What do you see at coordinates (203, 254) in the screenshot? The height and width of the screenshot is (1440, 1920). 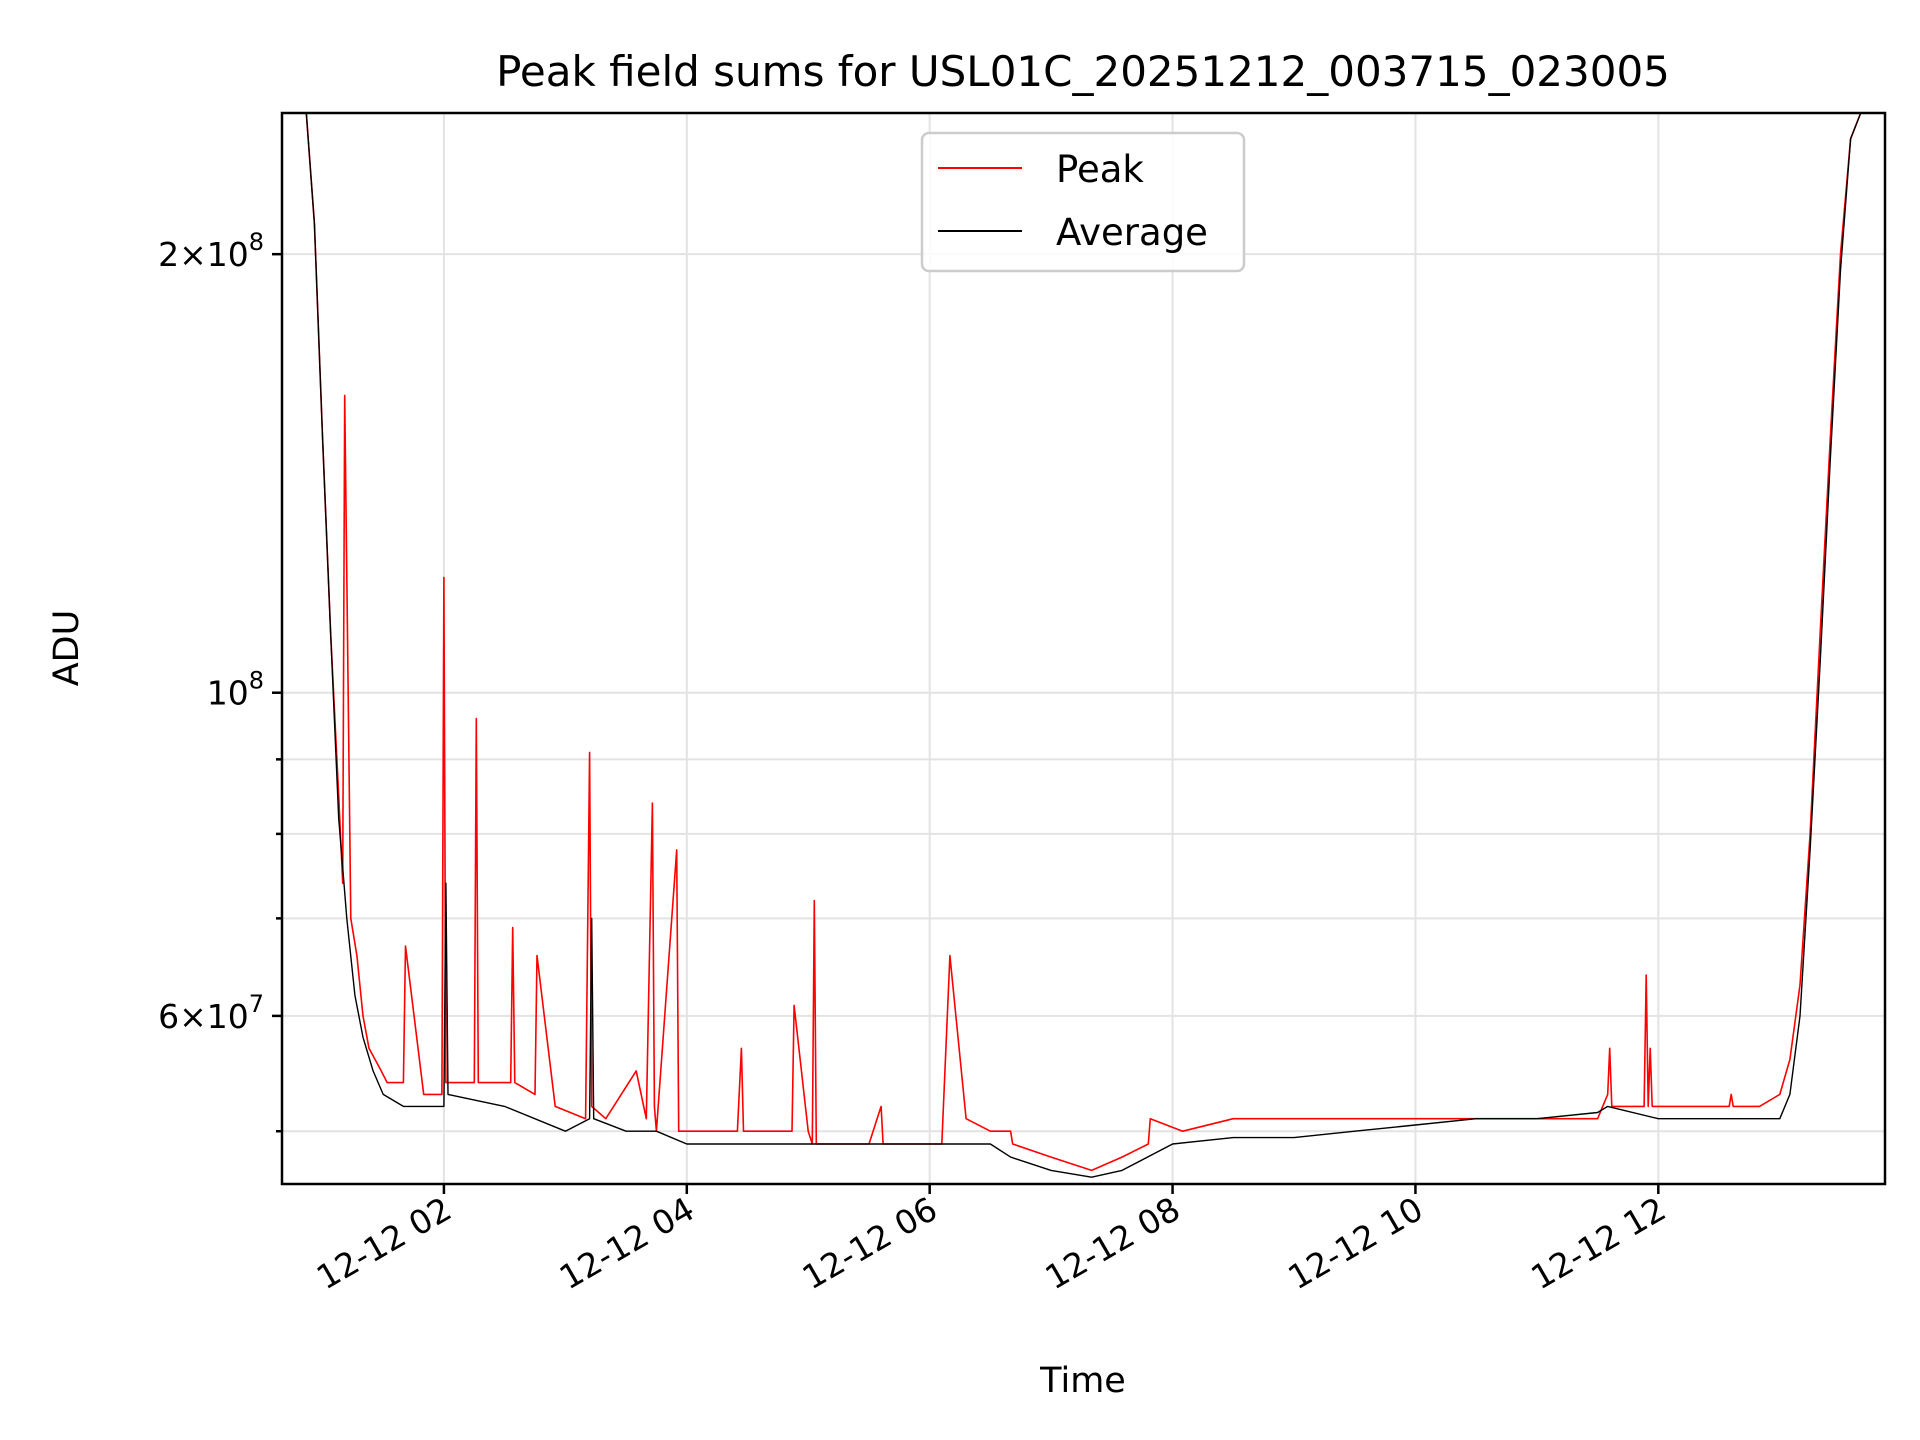 I see `y-tick-base-2: 2×10` at bounding box center [203, 254].